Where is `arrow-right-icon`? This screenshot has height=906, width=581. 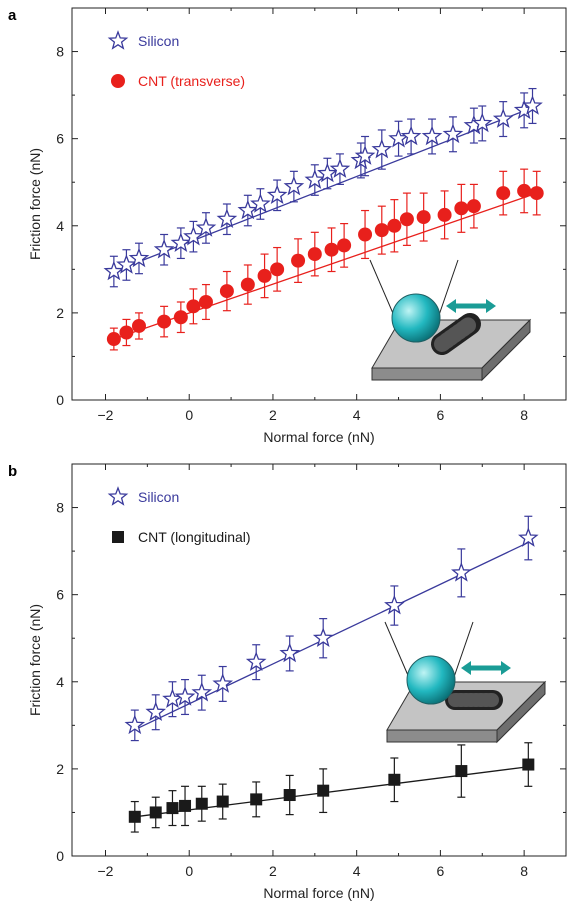
arrow-right-icon is located at coordinates (491, 306).